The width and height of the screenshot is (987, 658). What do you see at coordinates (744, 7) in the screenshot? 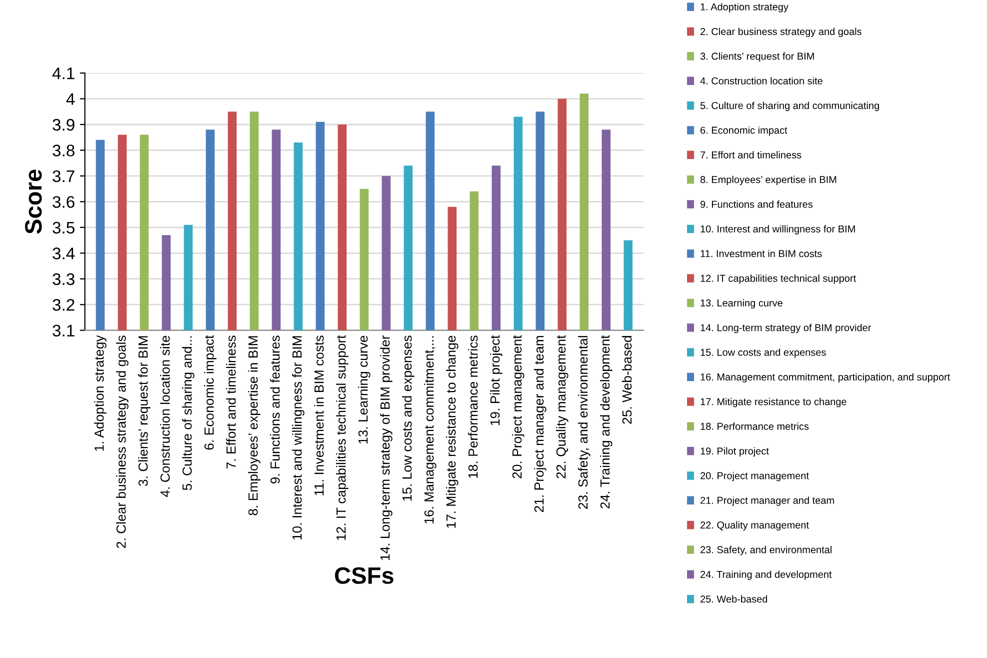
I see `legend-label: 1. Adoption strategy` at bounding box center [744, 7].